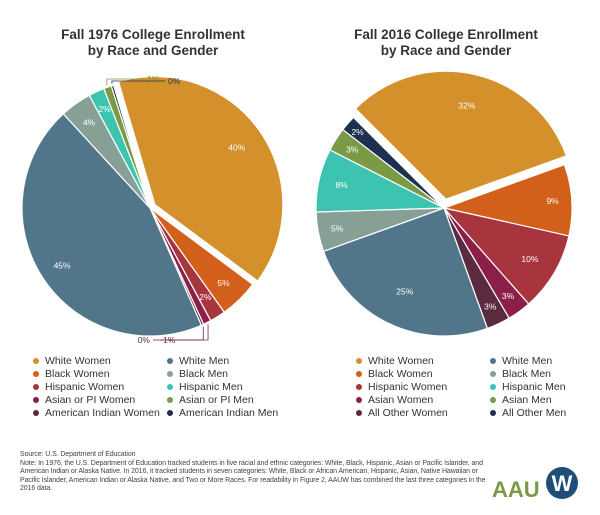  What do you see at coordinates (529, 259) in the screenshot?
I see `pie-label: 10%` at bounding box center [529, 259].